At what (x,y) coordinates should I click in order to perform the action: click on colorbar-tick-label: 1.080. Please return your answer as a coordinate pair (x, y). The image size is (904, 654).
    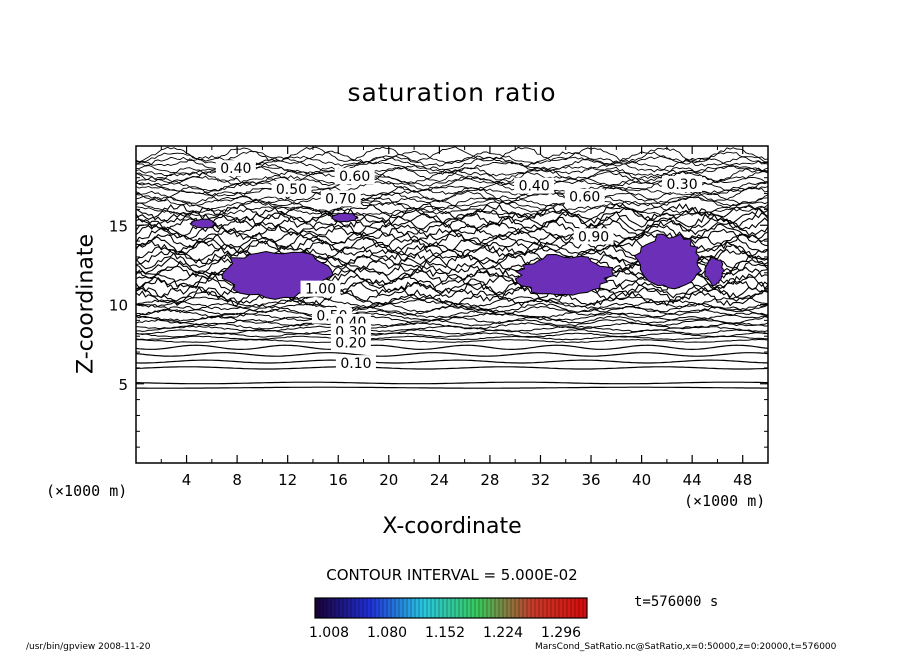
    Looking at the image, I should click on (387, 633).